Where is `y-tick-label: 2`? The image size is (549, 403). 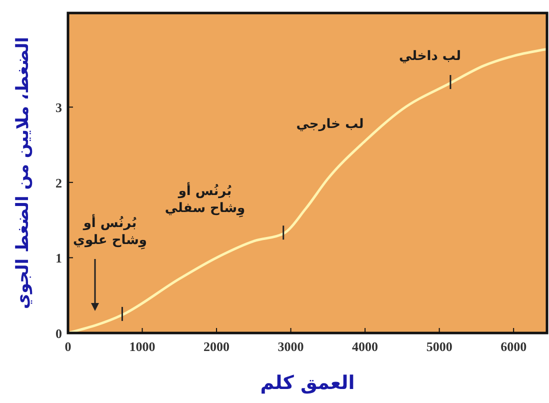 y-tick-label: 2 is located at coordinates (59, 182).